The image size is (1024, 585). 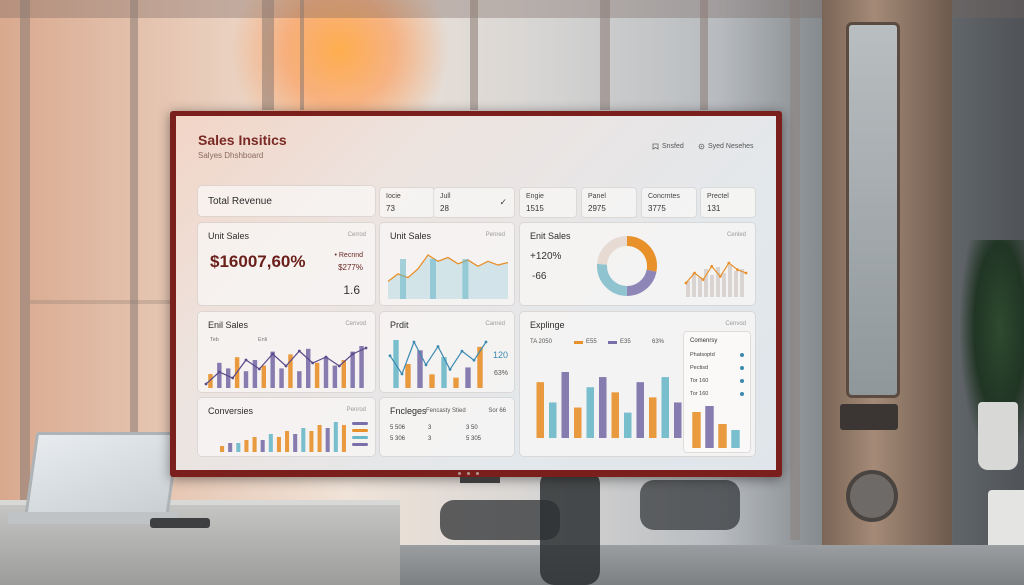 What do you see at coordinates (728, 202) in the screenshot?
I see `metric-tile: Prectel 131` at bounding box center [728, 202].